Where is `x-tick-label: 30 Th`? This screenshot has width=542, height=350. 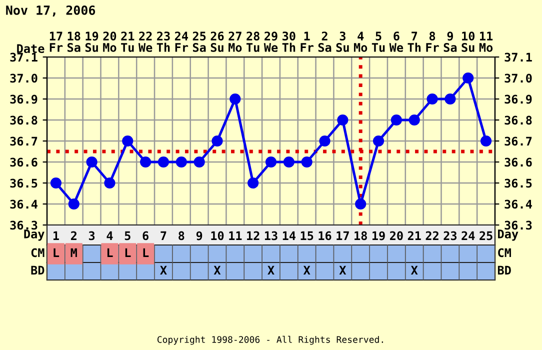 x-tick-label: 30 Th is located at coordinates (289, 42).